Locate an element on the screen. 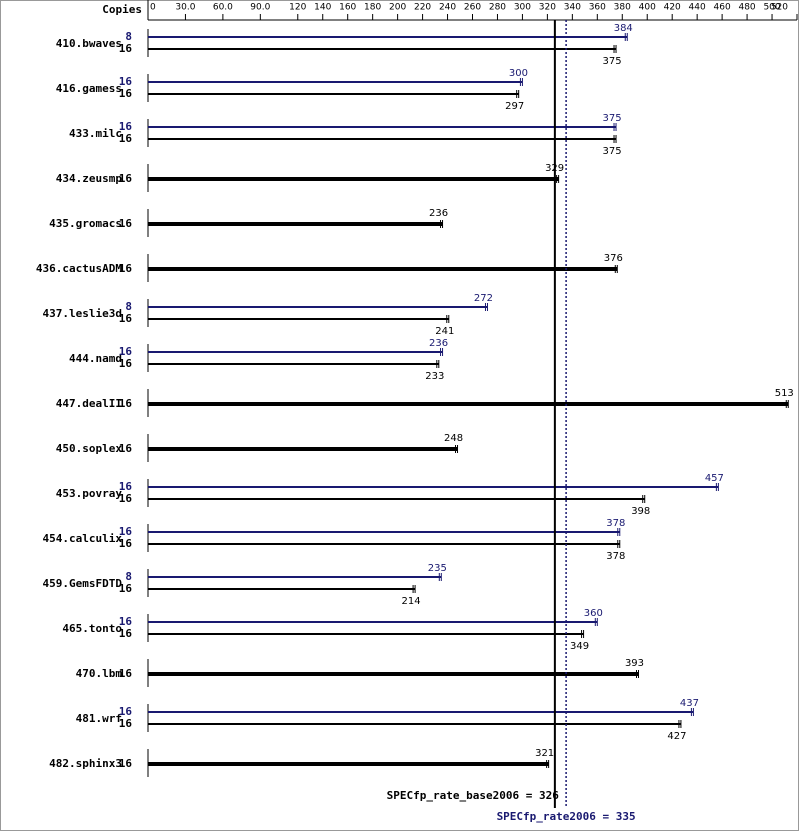  x-tick-label: 90.0 is located at coordinates (260, 8).